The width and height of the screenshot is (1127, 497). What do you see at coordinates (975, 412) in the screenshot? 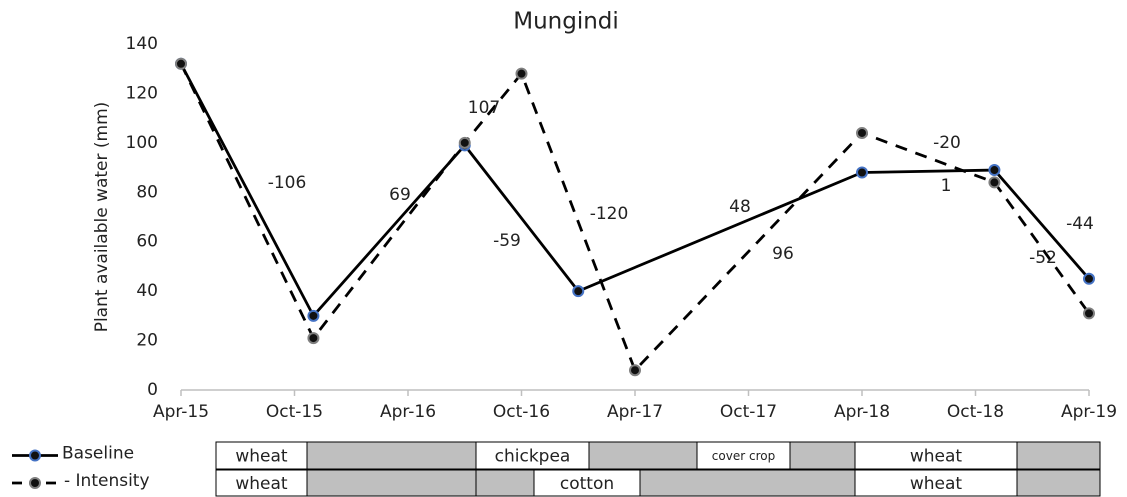
I see `x-tick-label: Oct-18` at bounding box center [975, 412].